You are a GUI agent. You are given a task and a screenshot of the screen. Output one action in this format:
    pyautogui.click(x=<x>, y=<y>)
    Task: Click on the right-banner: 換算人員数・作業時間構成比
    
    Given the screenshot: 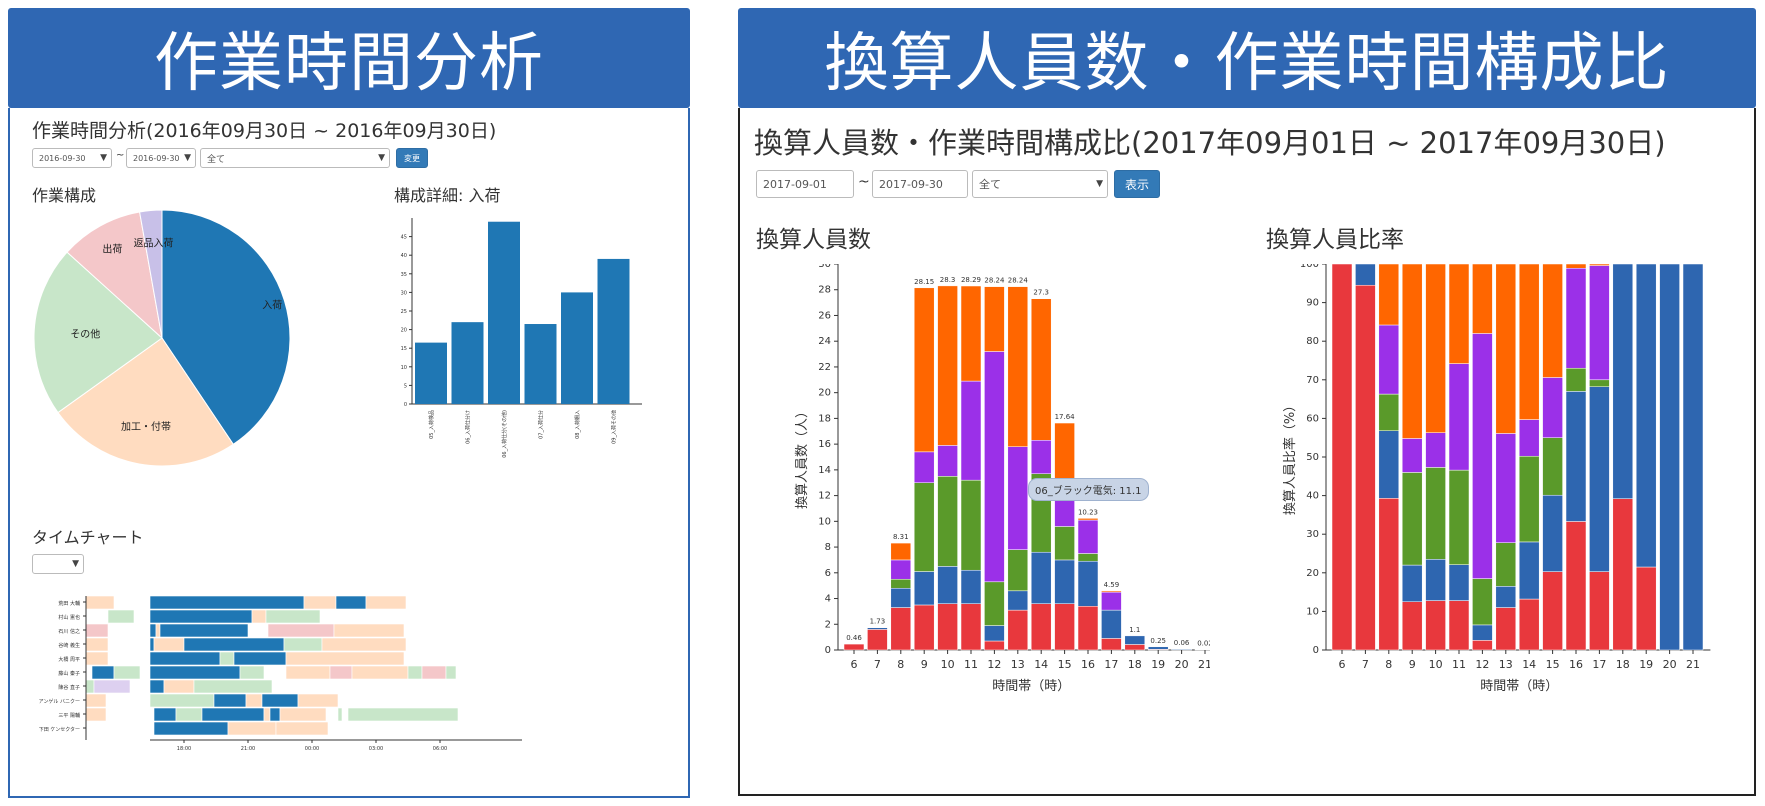 What is the action you would take?
    pyautogui.click(x=1247, y=58)
    